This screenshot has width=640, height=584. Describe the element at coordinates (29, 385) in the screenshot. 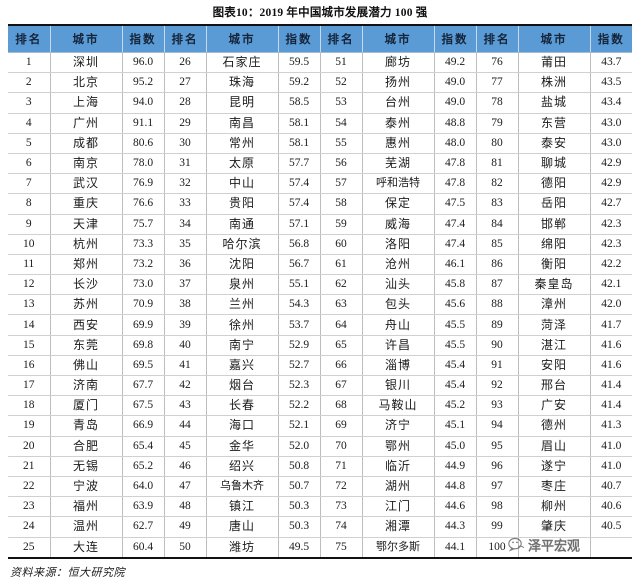

I see `cell-rank: 17` at that location.